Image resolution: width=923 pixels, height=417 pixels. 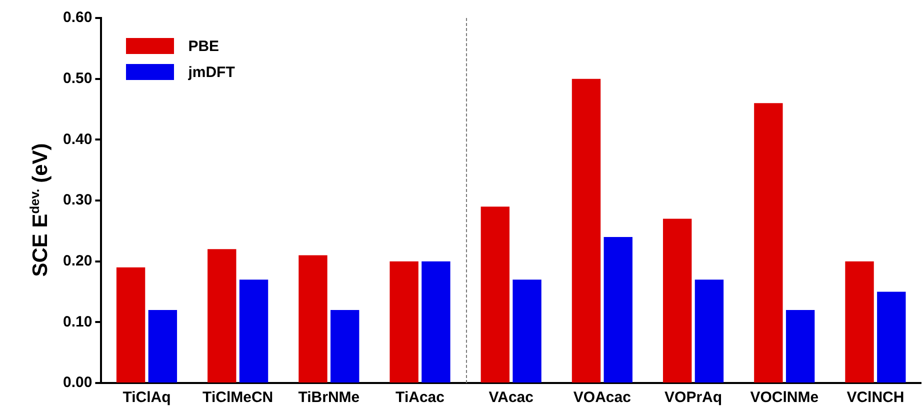 What do you see at coordinates (238, 397) in the screenshot?
I see `x-tick-label: TiClMeCN` at bounding box center [238, 397].